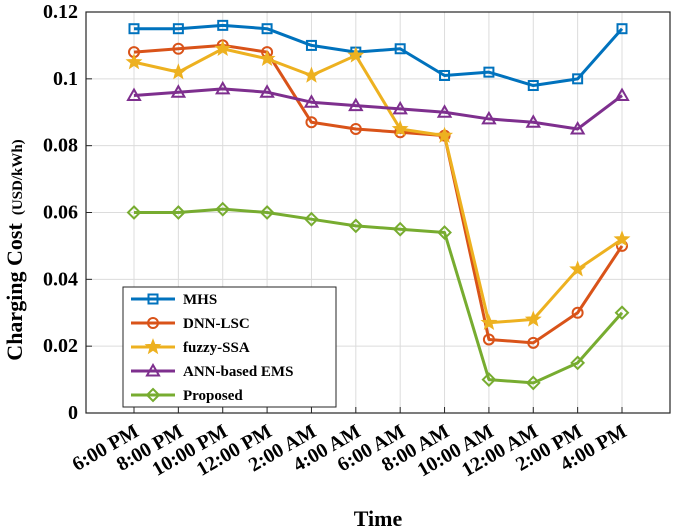 The width and height of the screenshot is (685, 530). Describe the element at coordinates (216, 348) in the screenshot. I see `legend-label: fuzzy-SSA` at that location.